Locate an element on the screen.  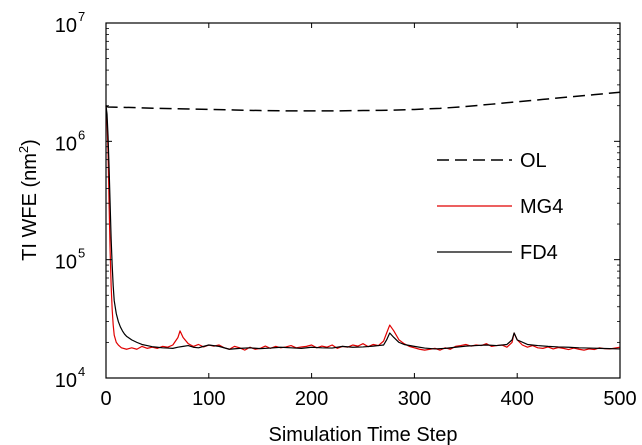
y-axis-label: TI WFE (nm2) is located at coordinates (28, 200).